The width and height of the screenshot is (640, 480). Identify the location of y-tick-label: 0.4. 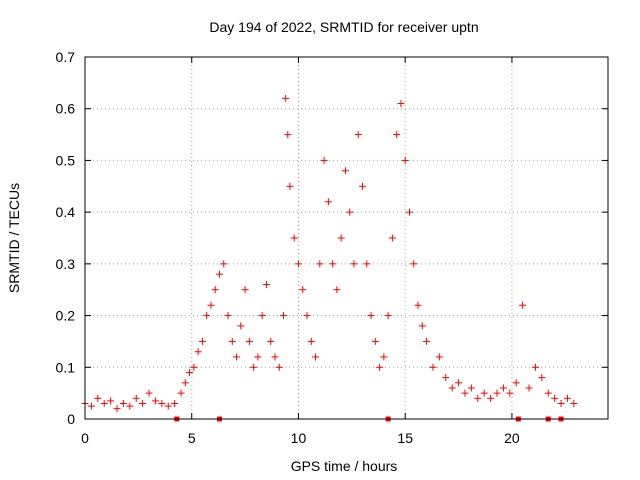
(66, 212).